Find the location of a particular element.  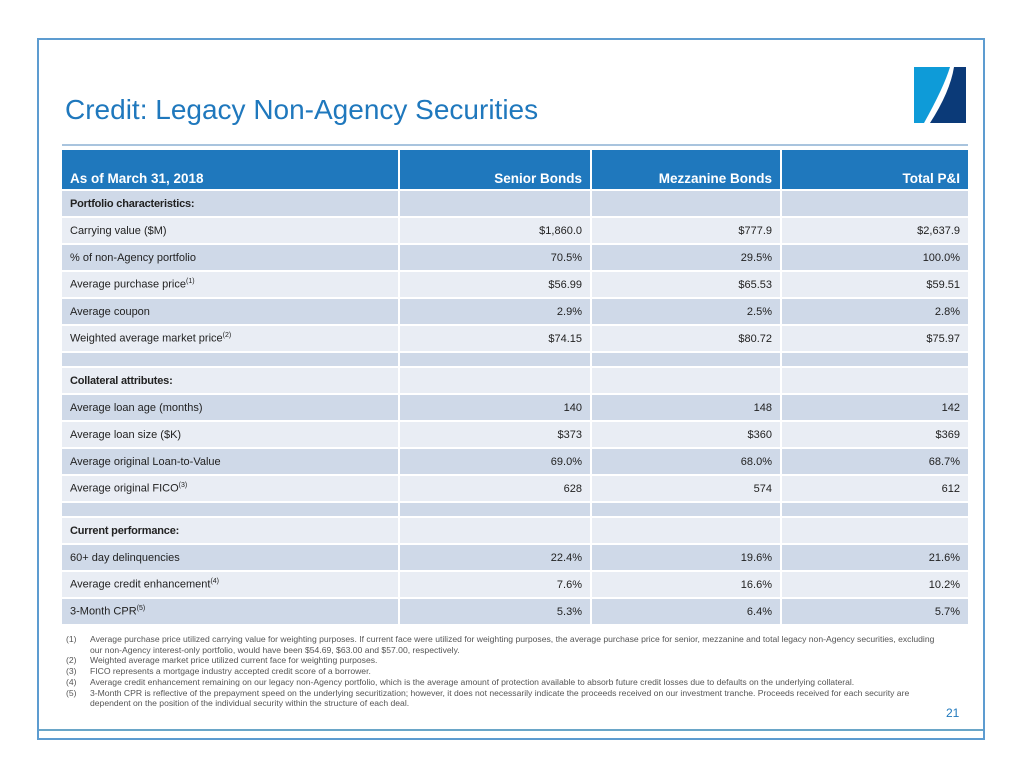

cell-value: $59.51 is located at coordinates (874, 285).